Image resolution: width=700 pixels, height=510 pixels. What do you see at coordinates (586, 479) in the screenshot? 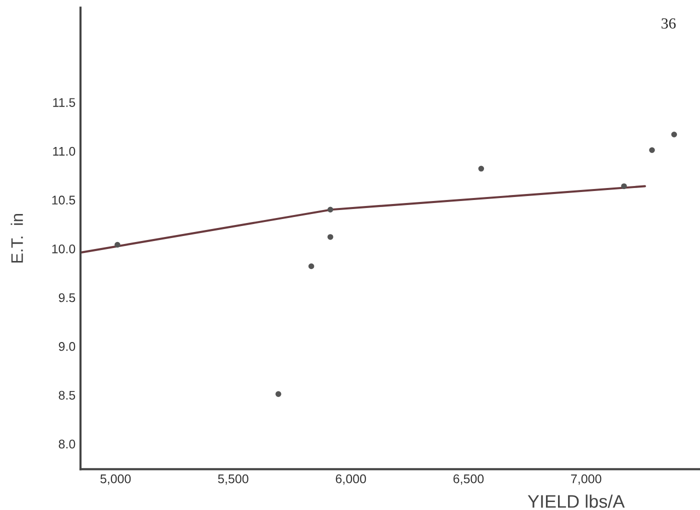
I see `x-tick-label: 7,000` at bounding box center [586, 479].